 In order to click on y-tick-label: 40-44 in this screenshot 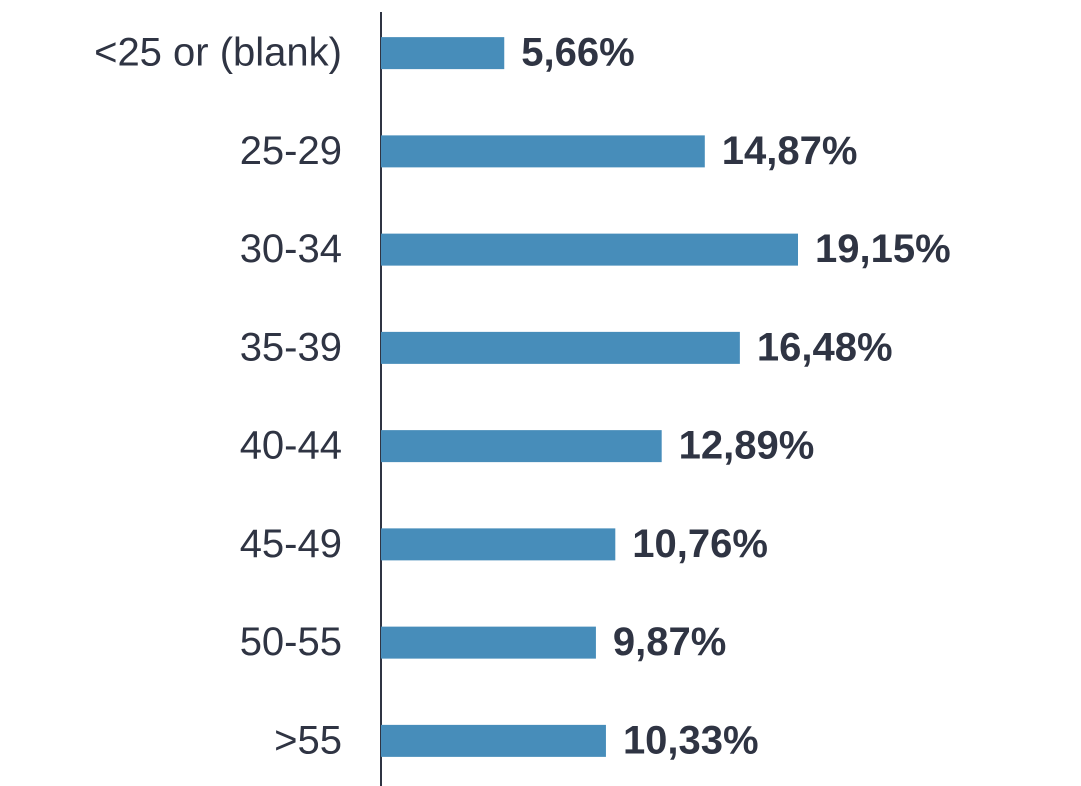, I will do `click(291, 446)`.